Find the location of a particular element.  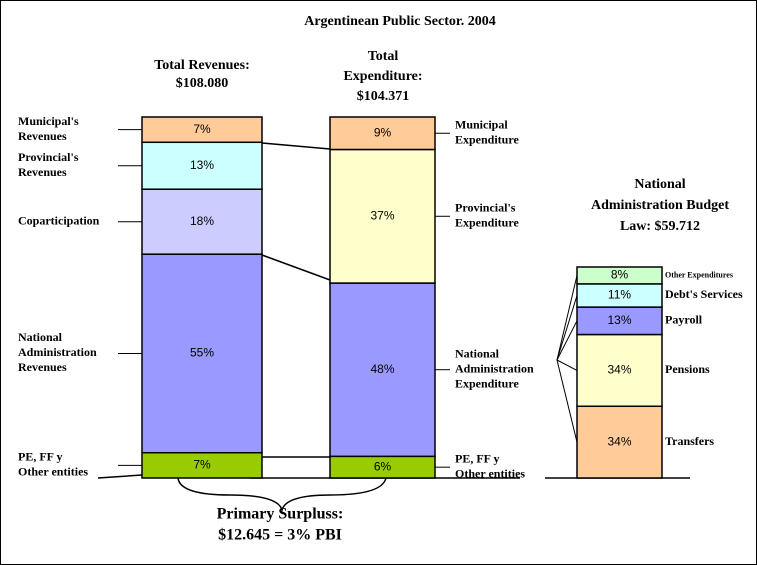

value-label: 55% is located at coordinates (202, 353).